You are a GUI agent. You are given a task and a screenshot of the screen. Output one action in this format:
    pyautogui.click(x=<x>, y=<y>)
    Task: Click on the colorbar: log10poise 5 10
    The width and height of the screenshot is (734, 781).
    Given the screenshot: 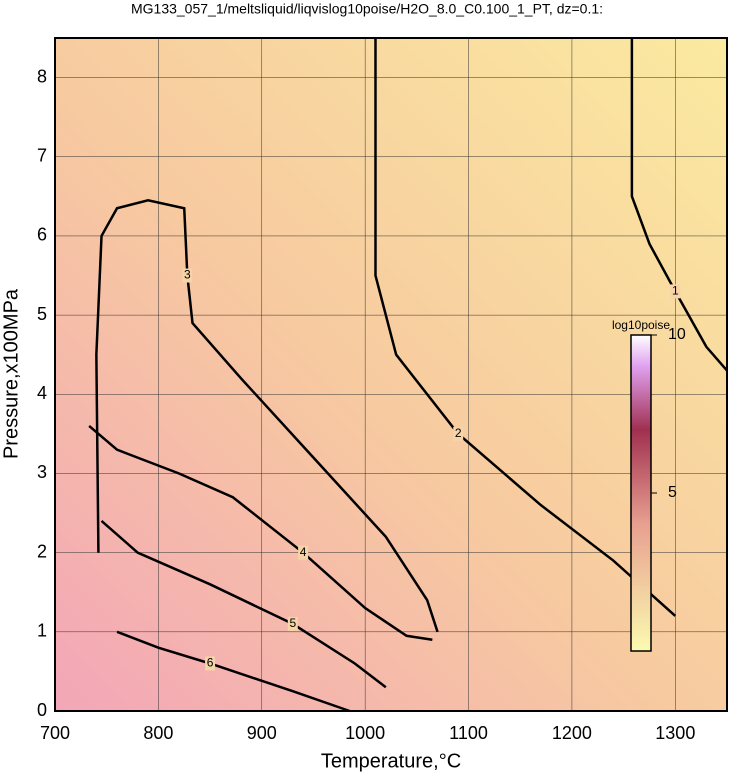 What is the action you would take?
    pyautogui.click(x=649, y=485)
    